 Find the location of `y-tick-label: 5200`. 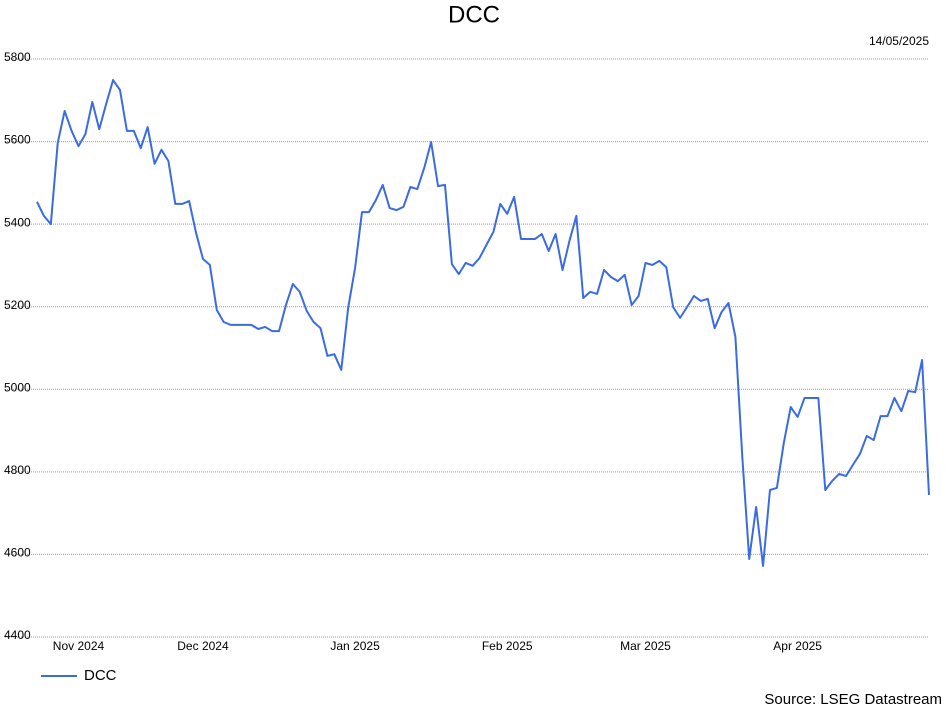

y-tick-label: 5200 is located at coordinates (17, 305).